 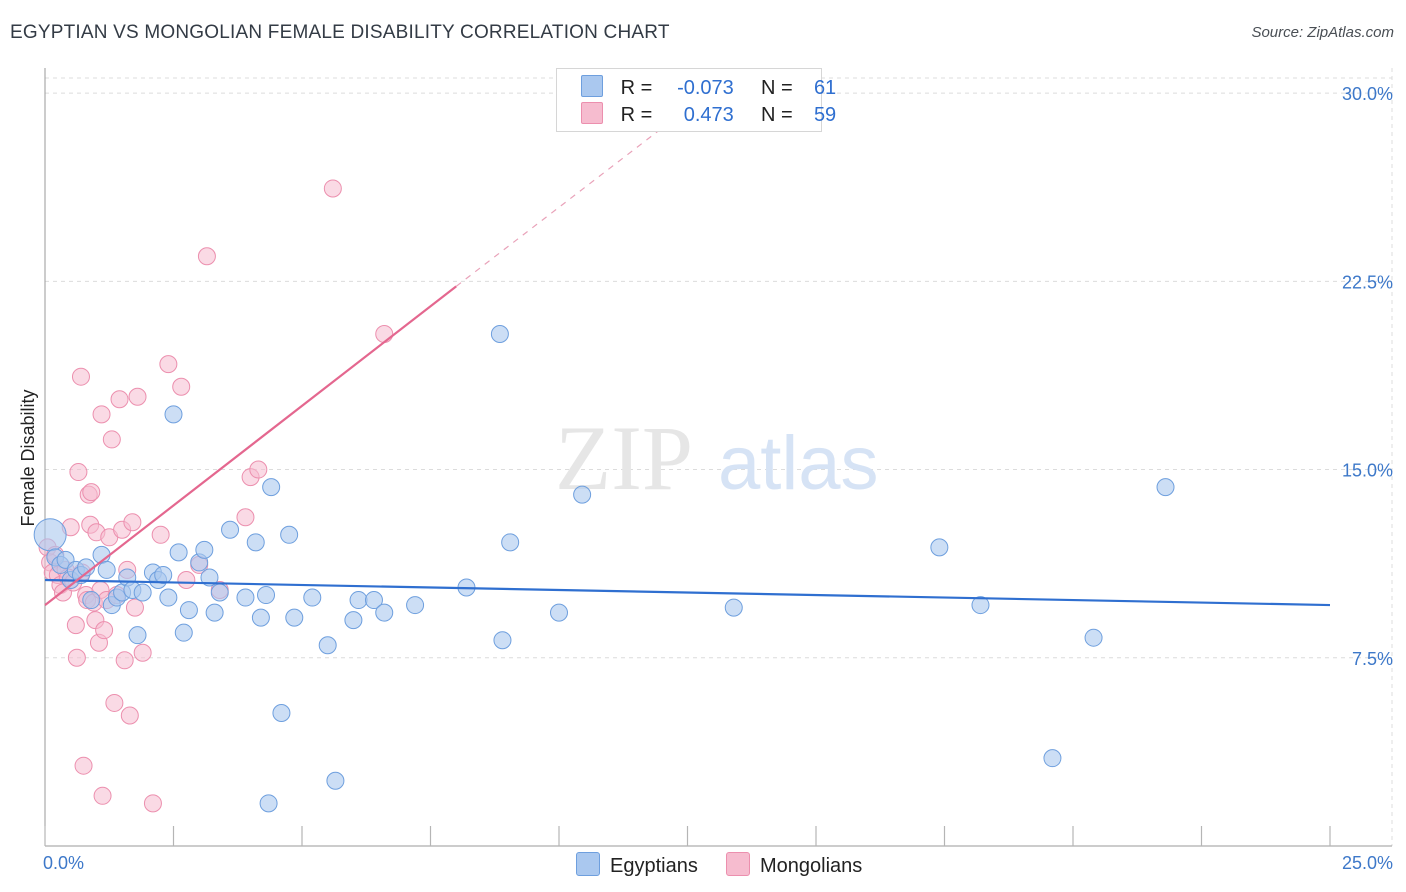 What do you see at coordinates (28, 457) in the screenshot?
I see `y-axis-label: Female Disability` at bounding box center [28, 457].